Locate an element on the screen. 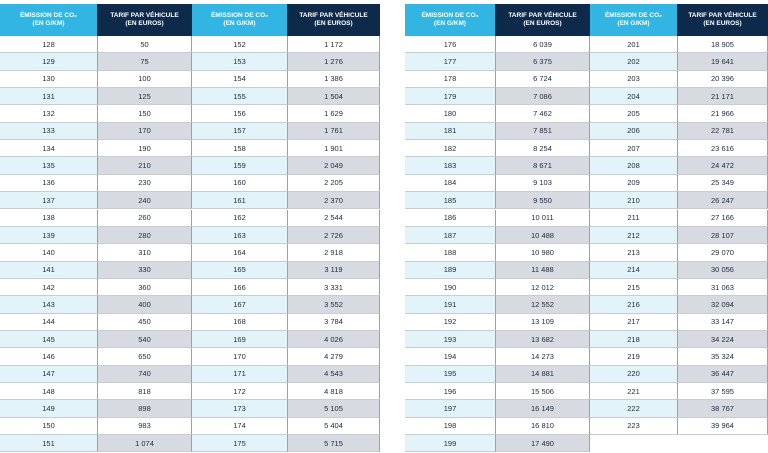 This screenshot has height=453, width=768. tariff-cell: 38 767 is located at coordinates (722, 409).